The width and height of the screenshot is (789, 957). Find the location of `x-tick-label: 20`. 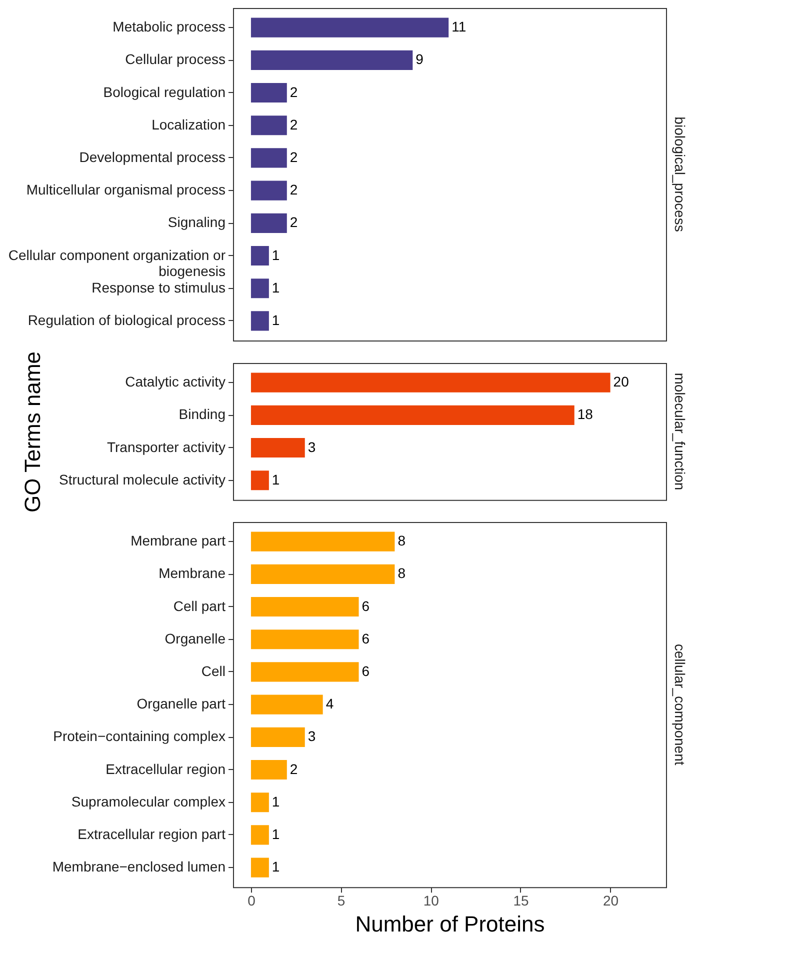

x-tick-label: 20 is located at coordinates (611, 900).